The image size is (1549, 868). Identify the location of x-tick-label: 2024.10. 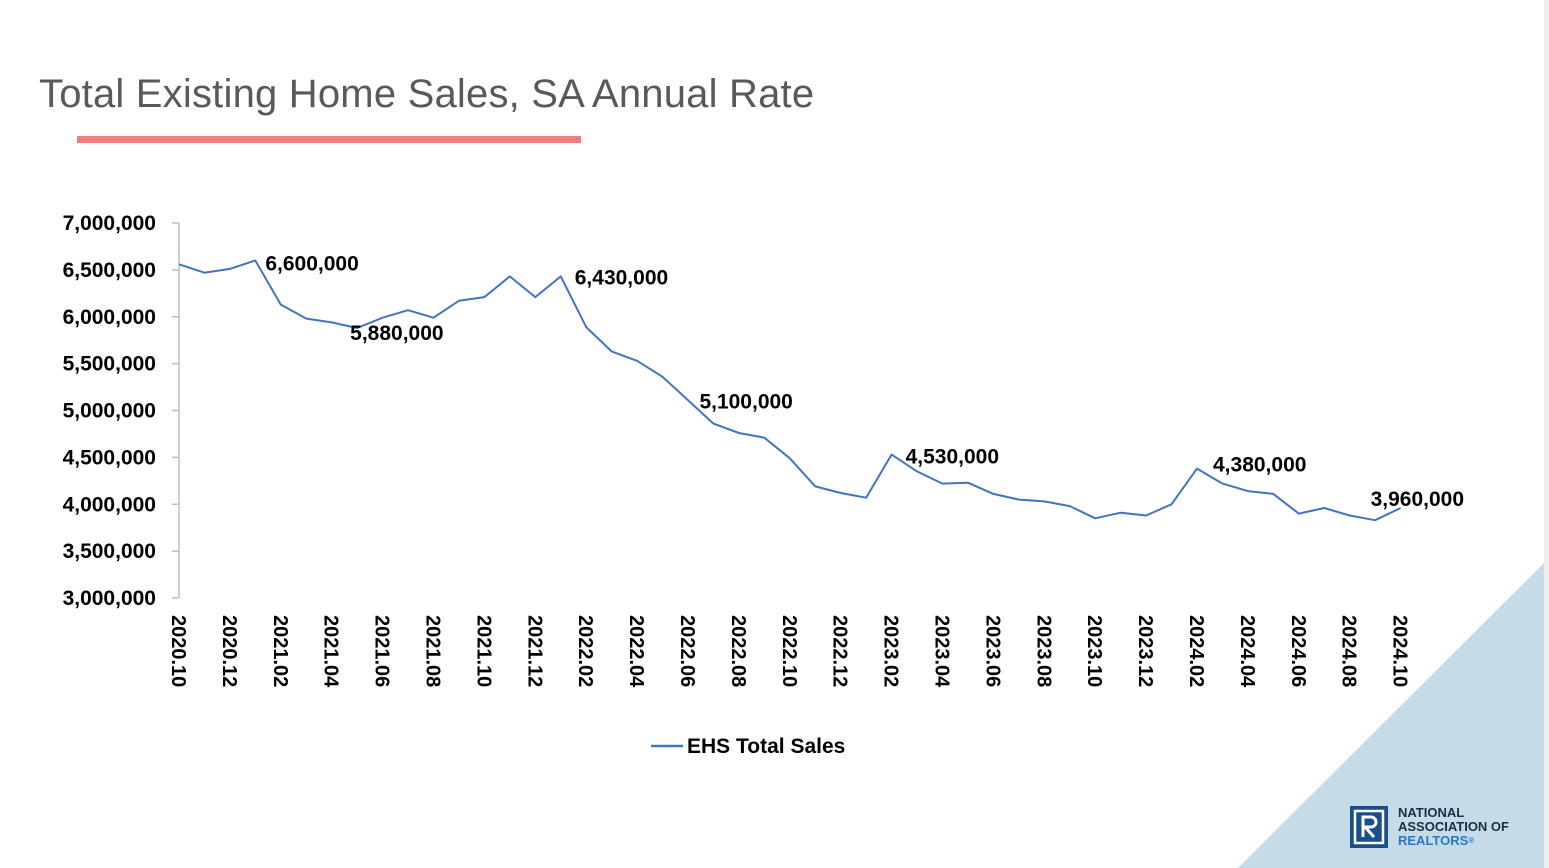
(1400, 651).